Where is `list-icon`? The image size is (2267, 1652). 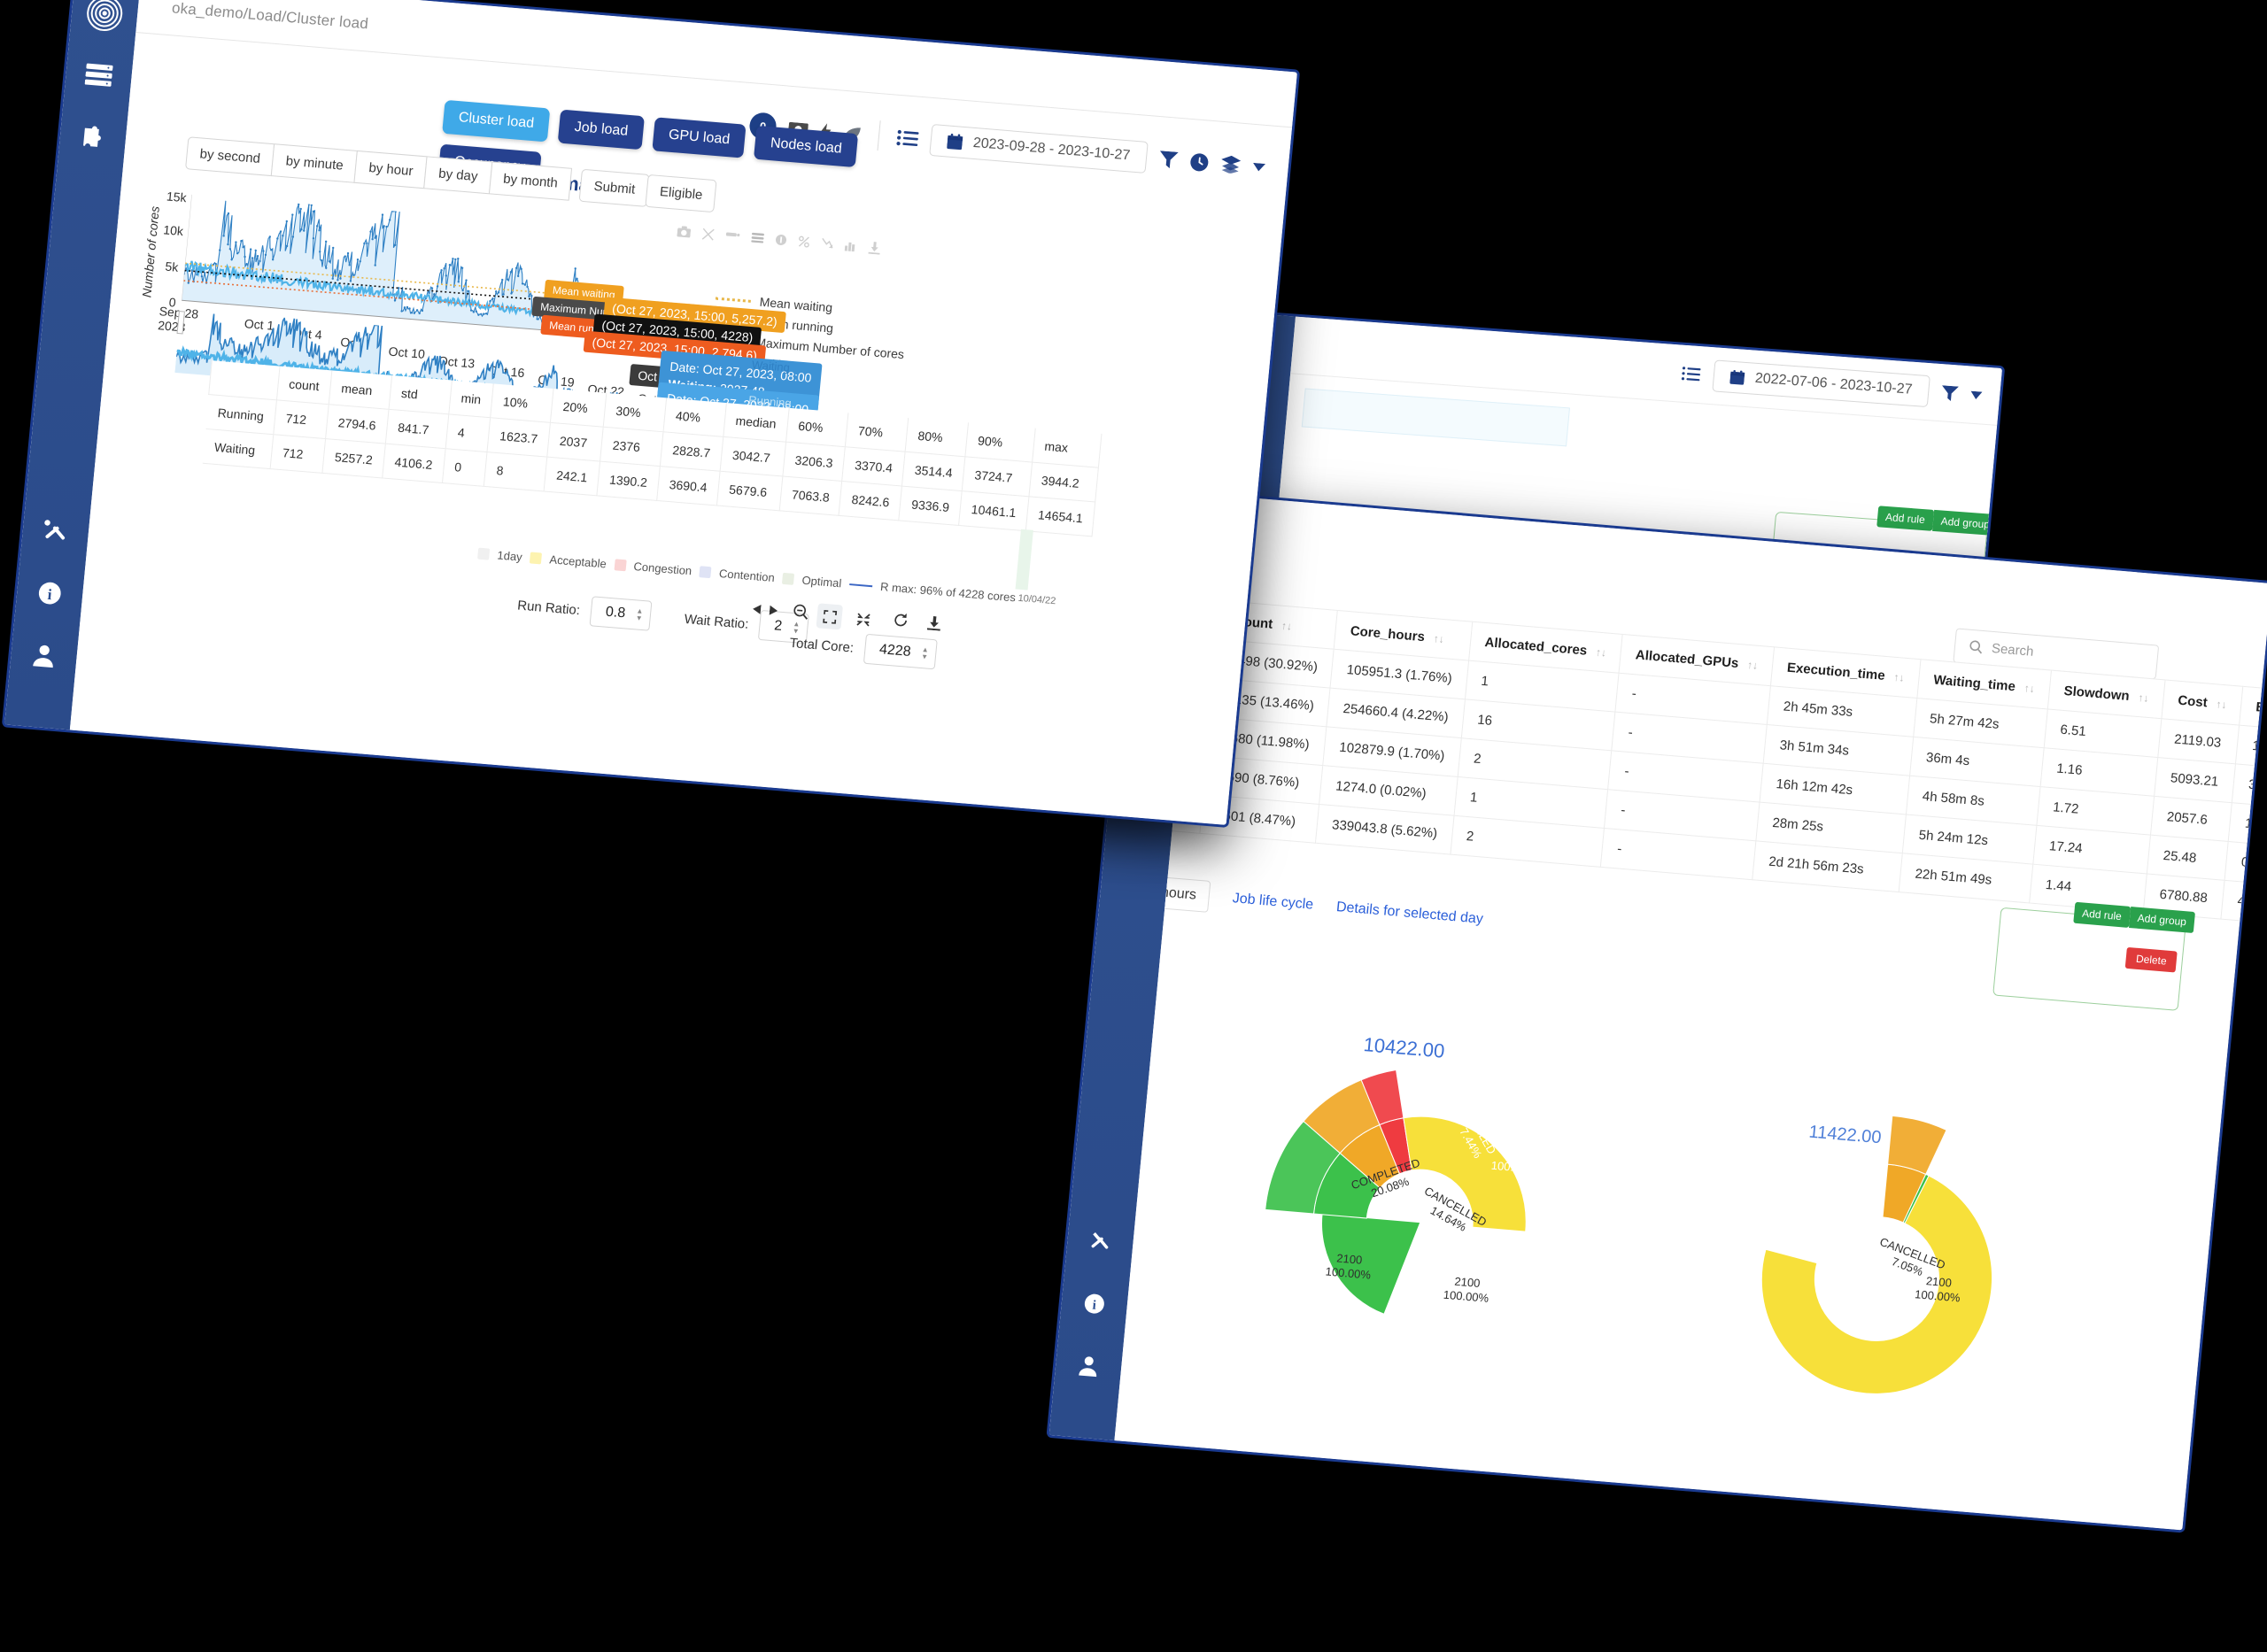
list-icon is located at coordinates (907, 137).